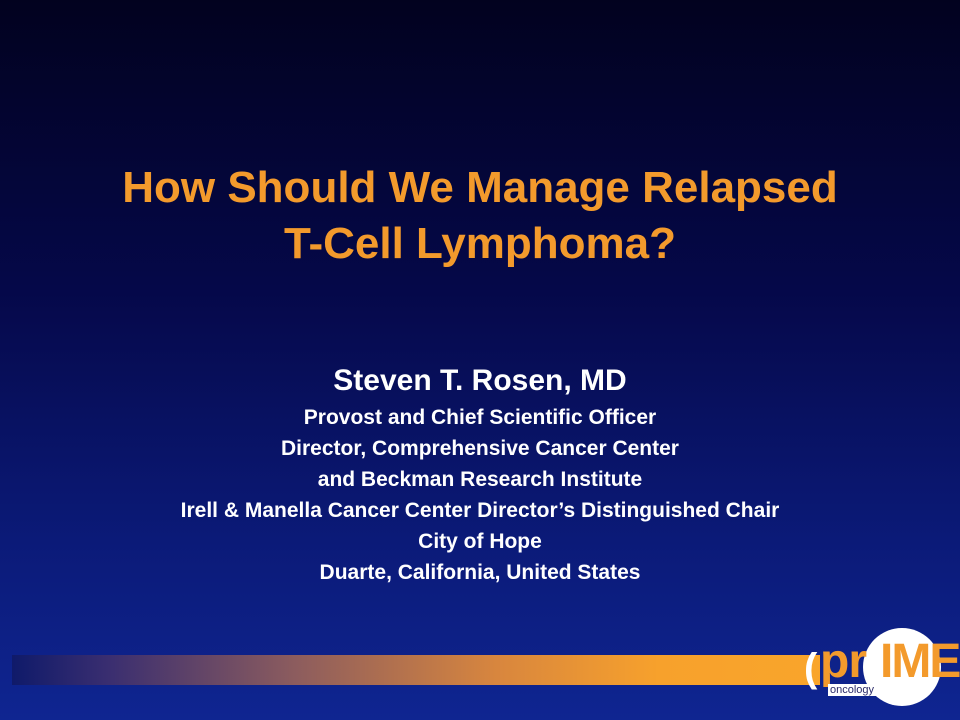  Describe the element at coordinates (843, 661) in the screenshot. I see `logo-text-pr: pr` at that location.